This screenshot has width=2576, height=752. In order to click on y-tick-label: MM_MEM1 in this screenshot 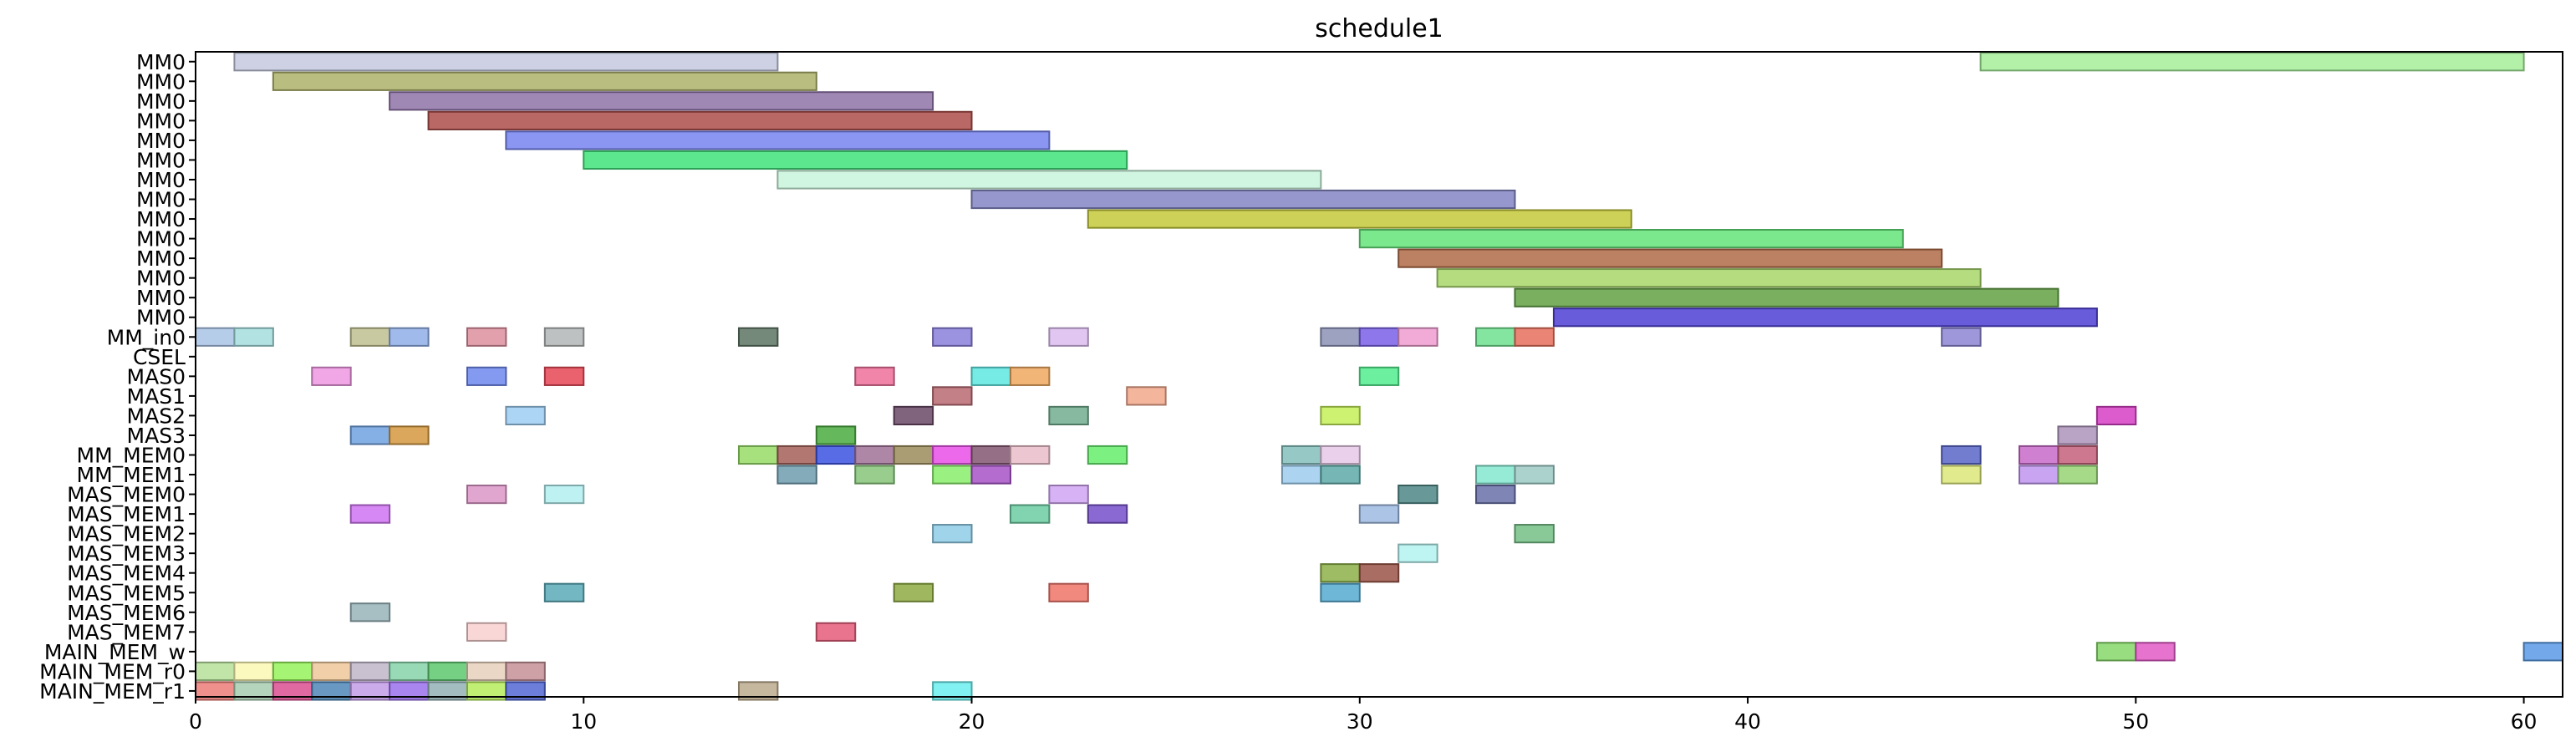, I will do `click(131, 475)`.